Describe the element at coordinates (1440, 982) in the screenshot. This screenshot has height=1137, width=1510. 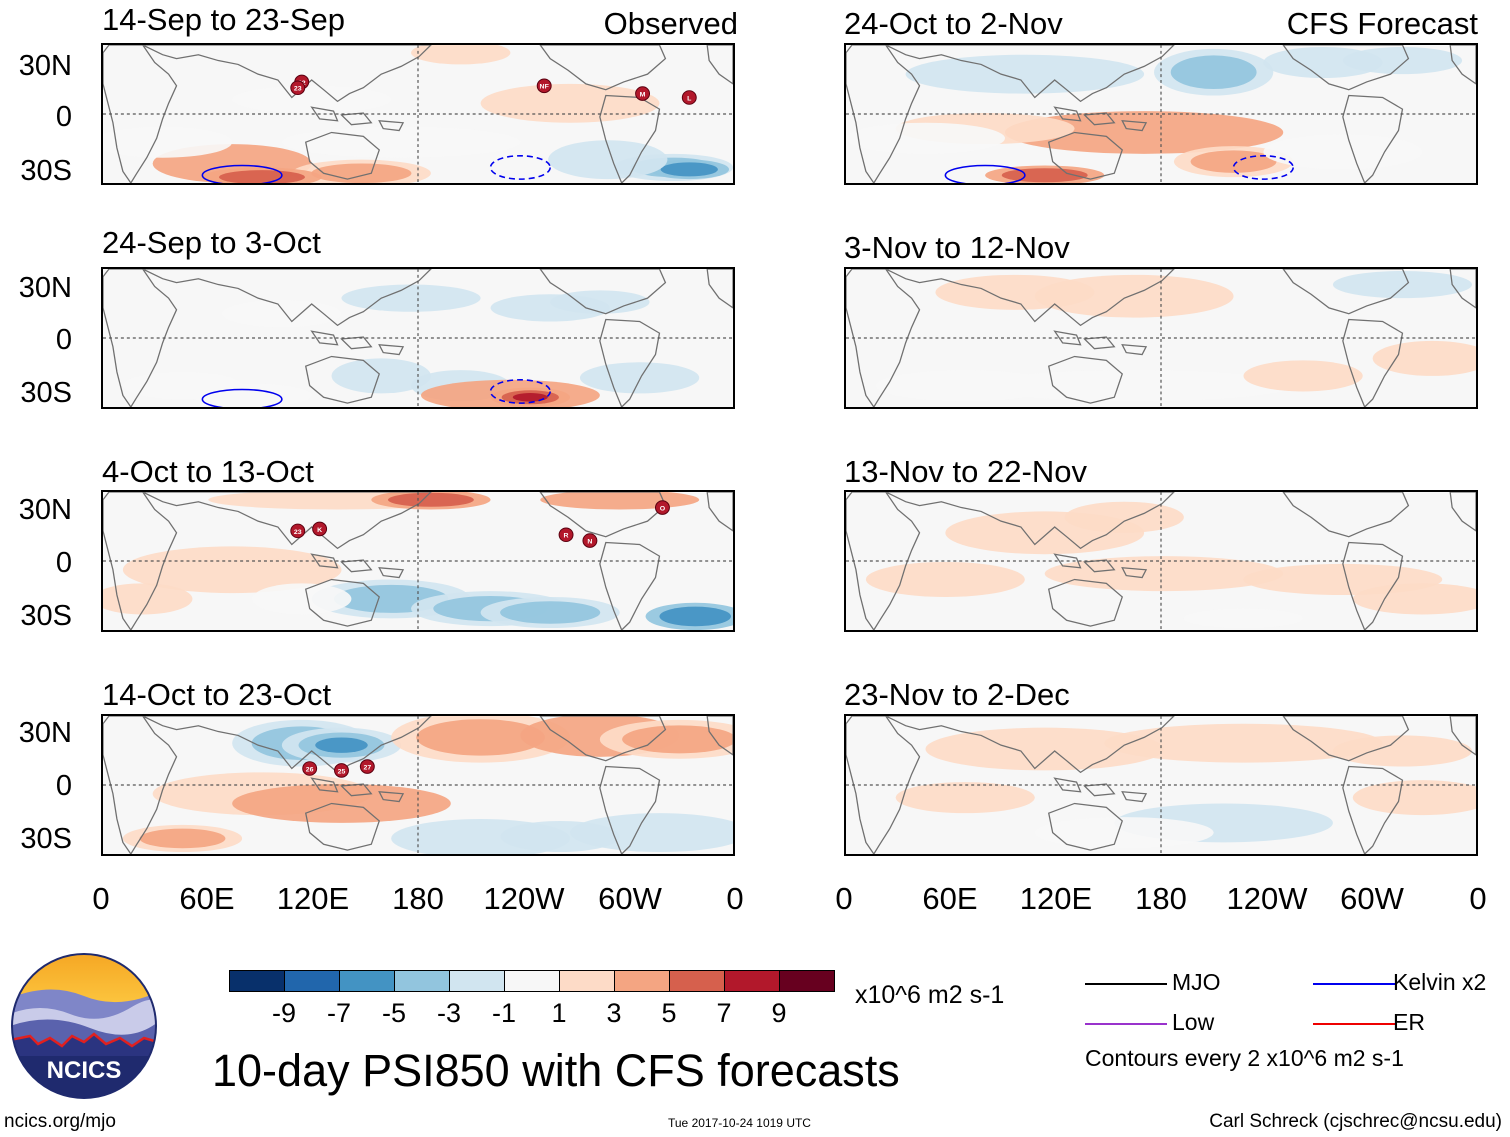
I see `legend-kelvin-label: Kelvin x2` at that location.